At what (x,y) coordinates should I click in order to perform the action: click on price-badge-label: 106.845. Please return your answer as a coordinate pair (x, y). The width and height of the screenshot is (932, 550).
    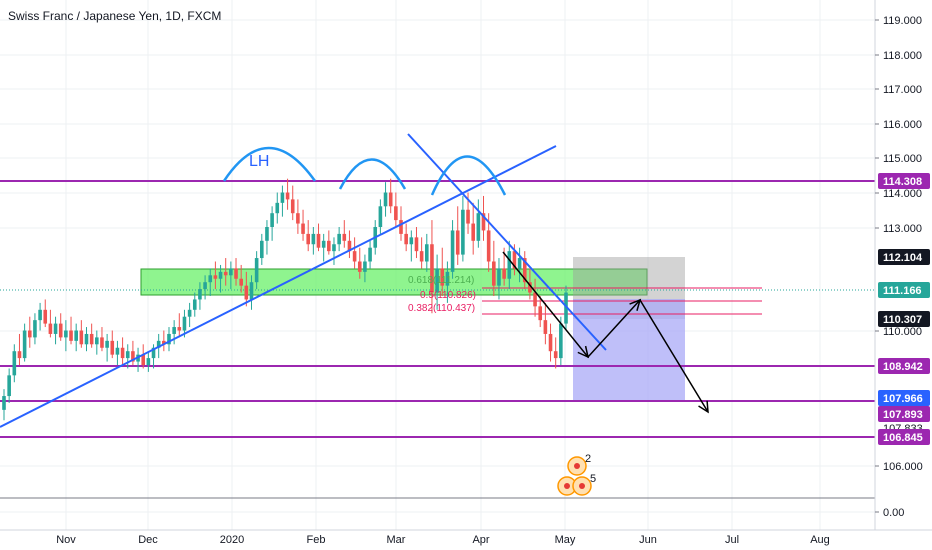
    Looking at the image, I should click on (903, 438).